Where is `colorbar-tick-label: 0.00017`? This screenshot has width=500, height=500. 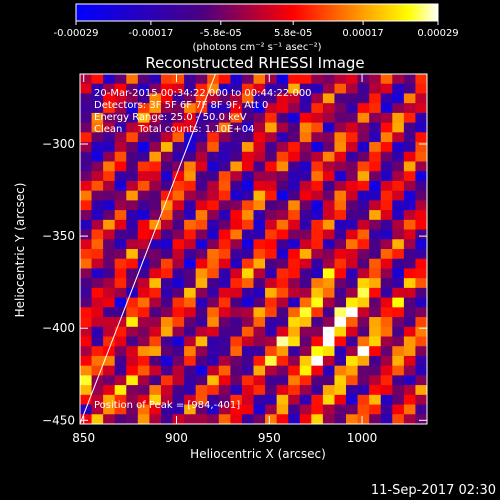
colorbar-tick-label: 0.00017 is located at coordinates (362, 33).